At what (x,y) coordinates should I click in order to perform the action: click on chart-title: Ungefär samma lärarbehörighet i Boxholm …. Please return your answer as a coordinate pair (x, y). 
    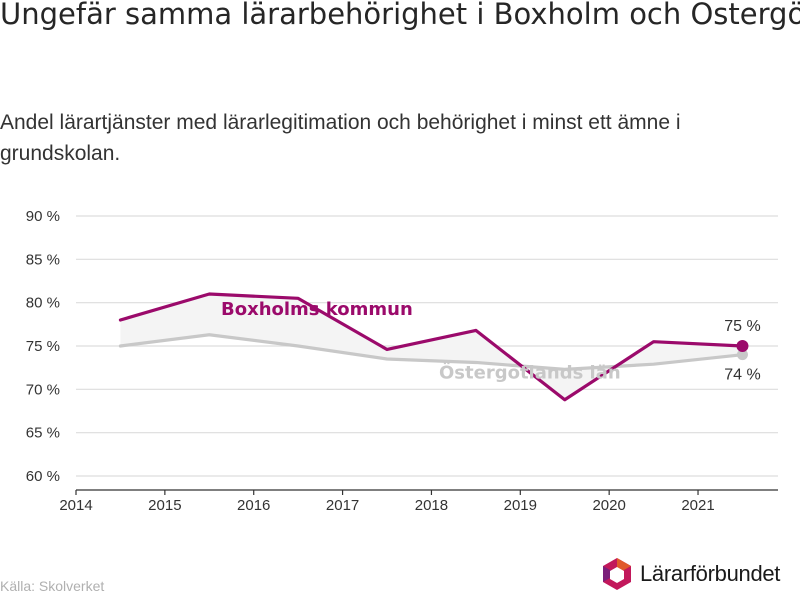
    Looking at the image, I should click on (400, 15).